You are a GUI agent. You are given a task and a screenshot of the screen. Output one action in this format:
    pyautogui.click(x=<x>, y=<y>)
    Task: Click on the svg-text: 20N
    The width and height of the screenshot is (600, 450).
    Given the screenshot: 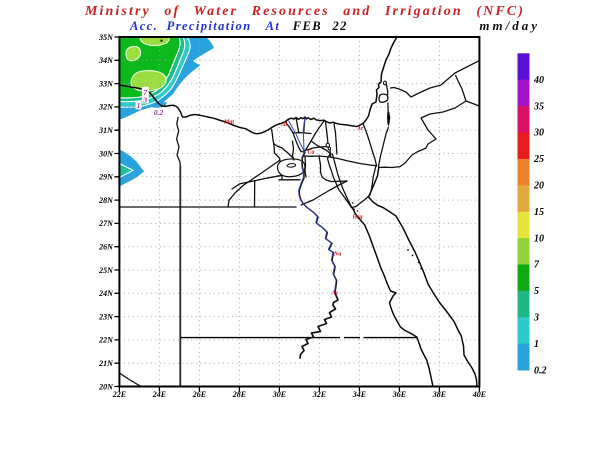 What is the action you would take?
    pyautogui.click(x=106, y=386)
    